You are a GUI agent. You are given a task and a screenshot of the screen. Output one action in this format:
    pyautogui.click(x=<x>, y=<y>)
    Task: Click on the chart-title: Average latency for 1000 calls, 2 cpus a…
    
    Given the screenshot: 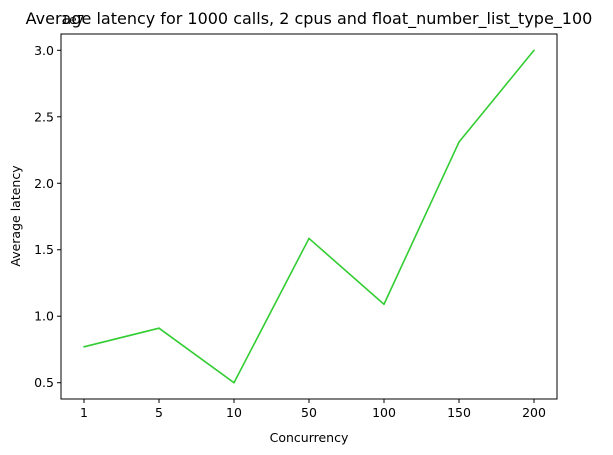 What is the action you would take?
    pyautogui.click(x=309, y=19)
    